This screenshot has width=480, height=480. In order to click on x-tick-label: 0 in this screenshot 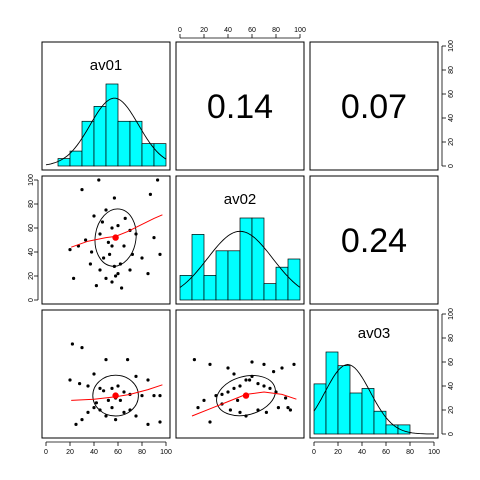, I will do `click(314, 452)`.